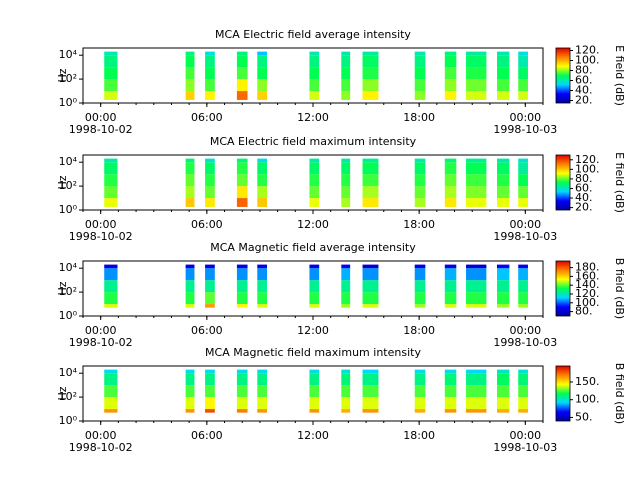 The height and width of the screenshot is (480, 640). Describe the element at coordinates (313, 224) in the screenshot. I see `x-tick-label: 12:00` at that location.